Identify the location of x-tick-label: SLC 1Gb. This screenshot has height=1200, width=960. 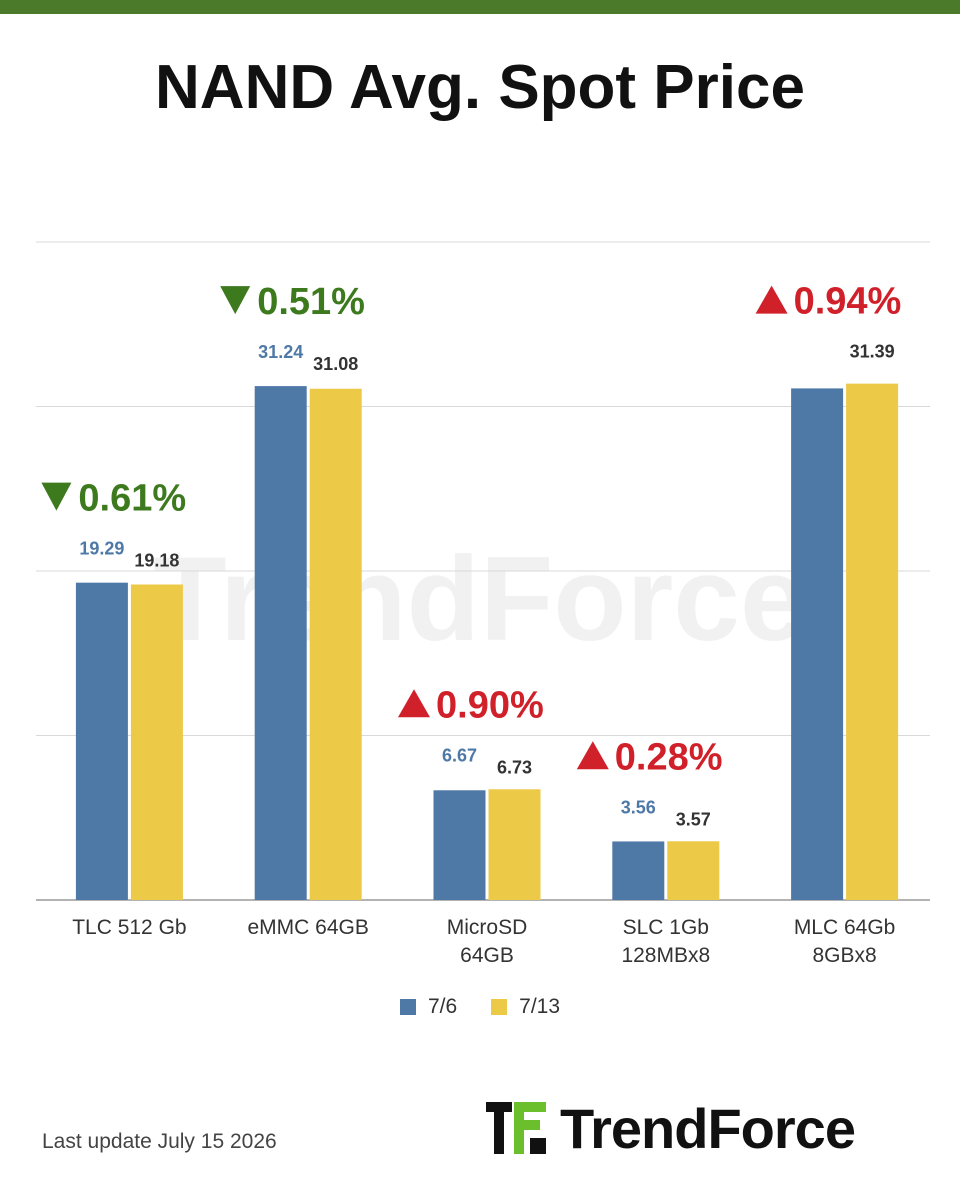
(666, 927).